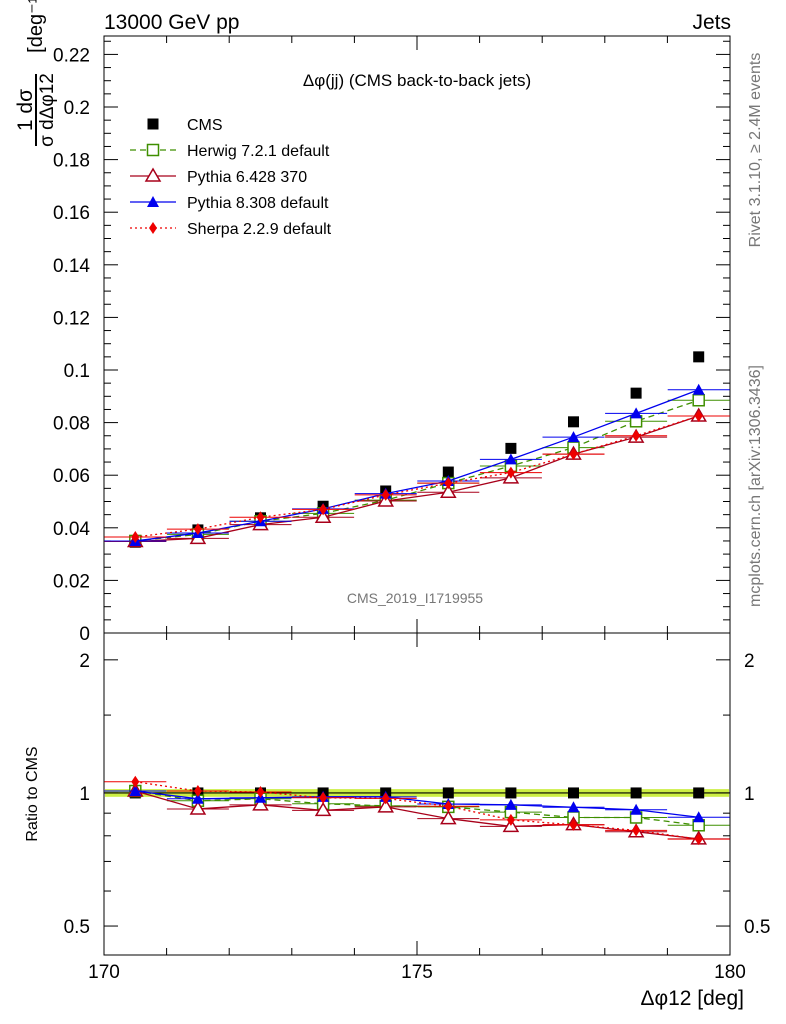 This screenshot has width=786, height=1024. I want to click on main-y-tick-label: 0.02, so click(71, 581).